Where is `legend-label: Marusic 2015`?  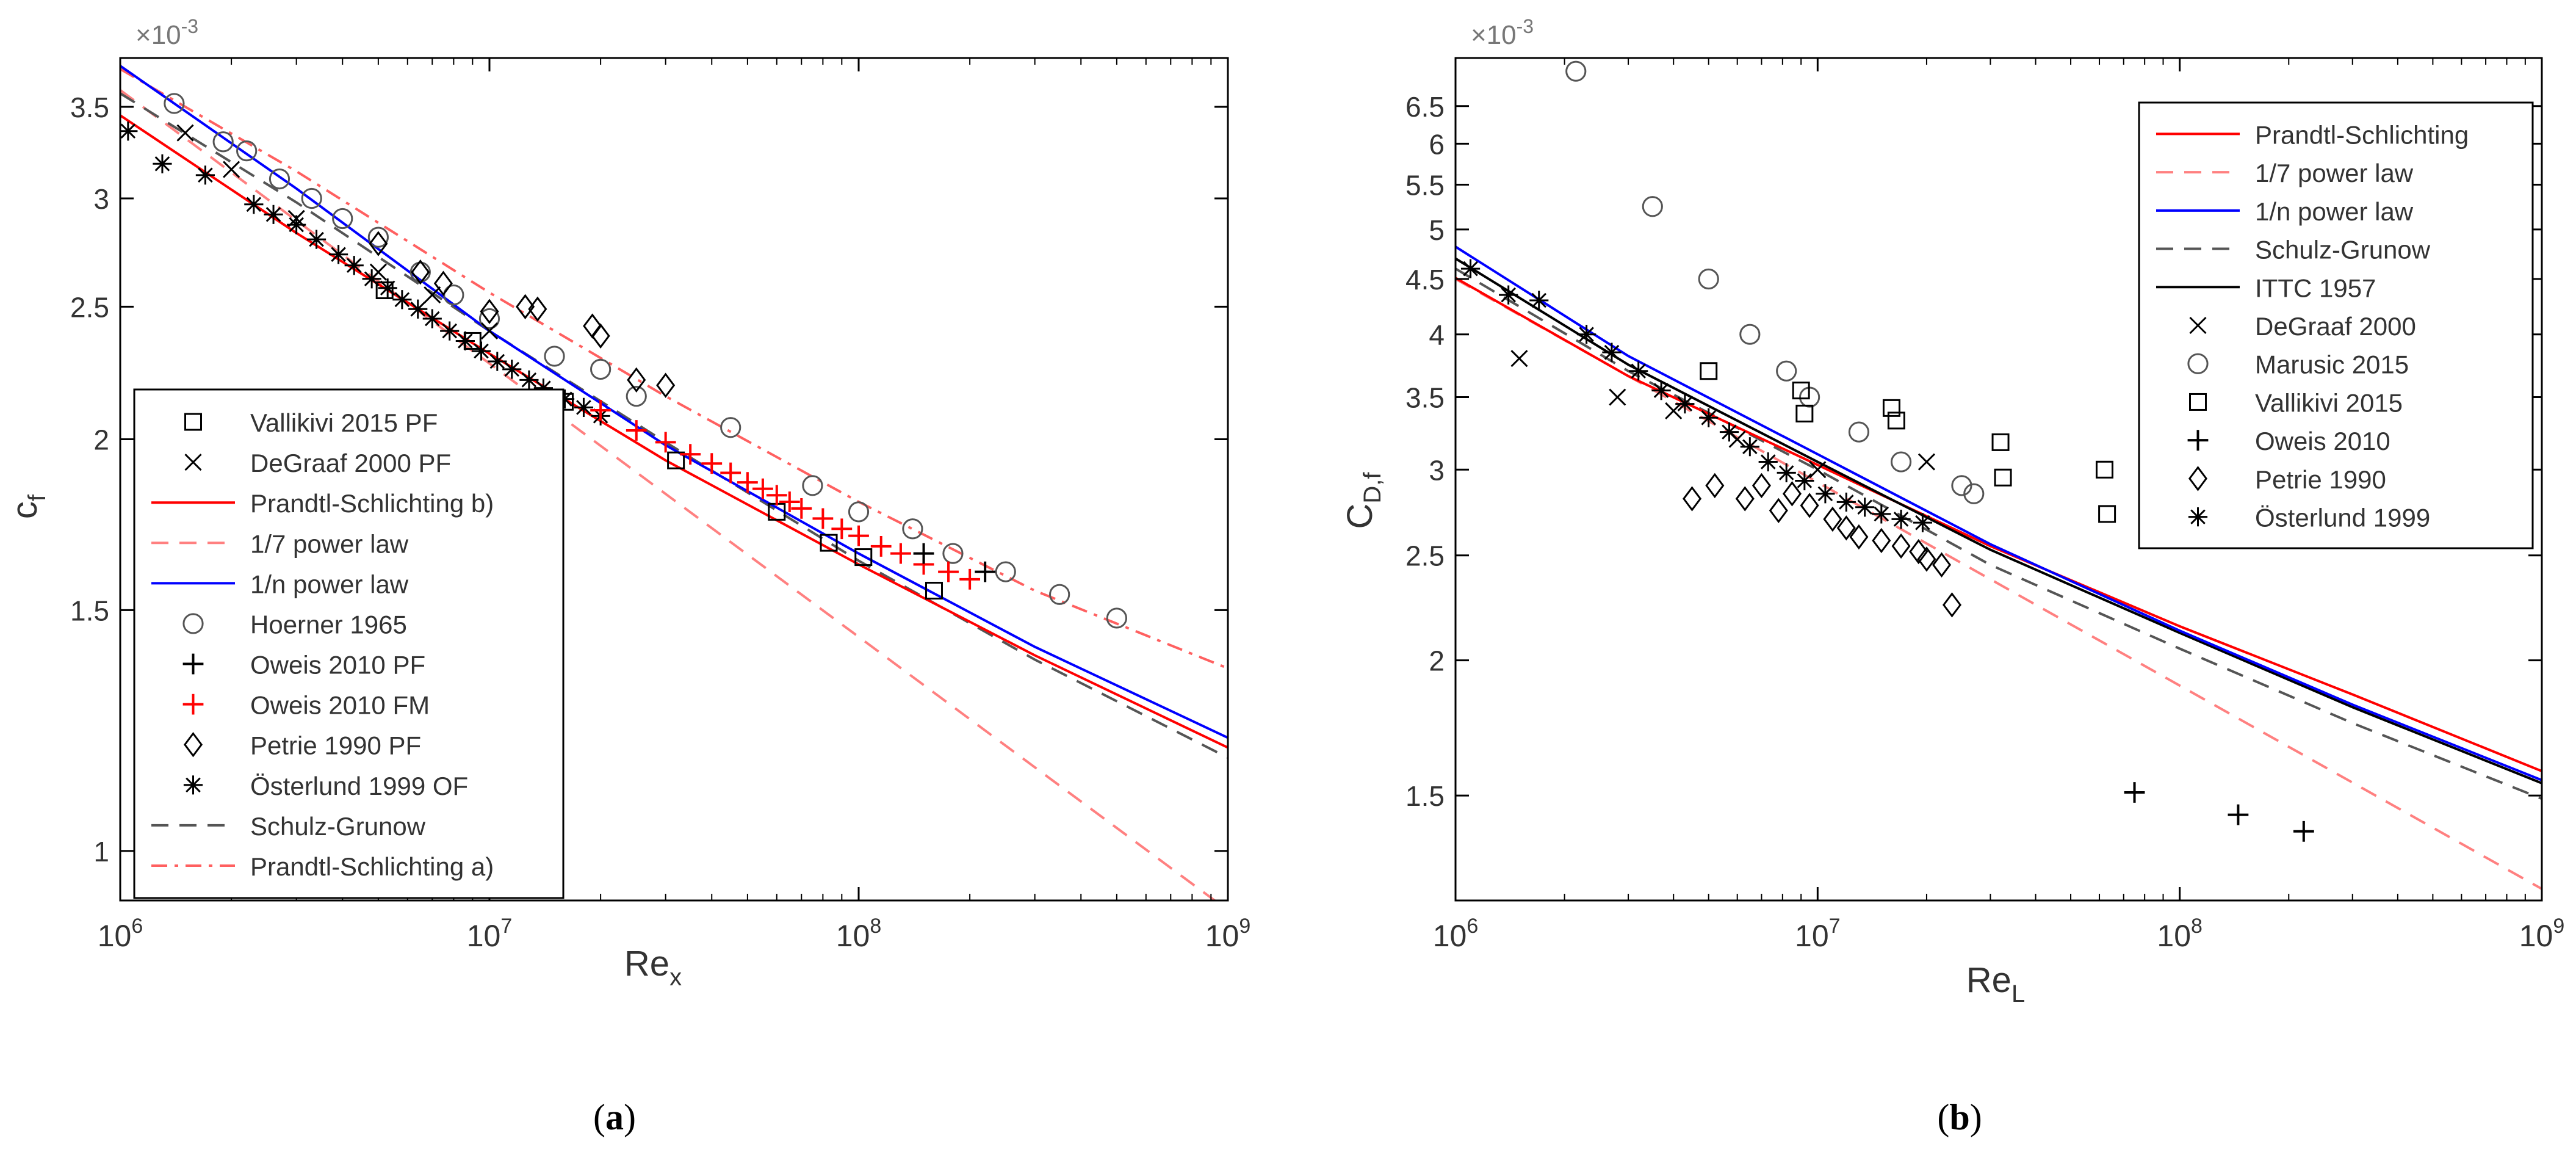
legend-label: Marusic 2015 is located at coordinates (2332, 364).